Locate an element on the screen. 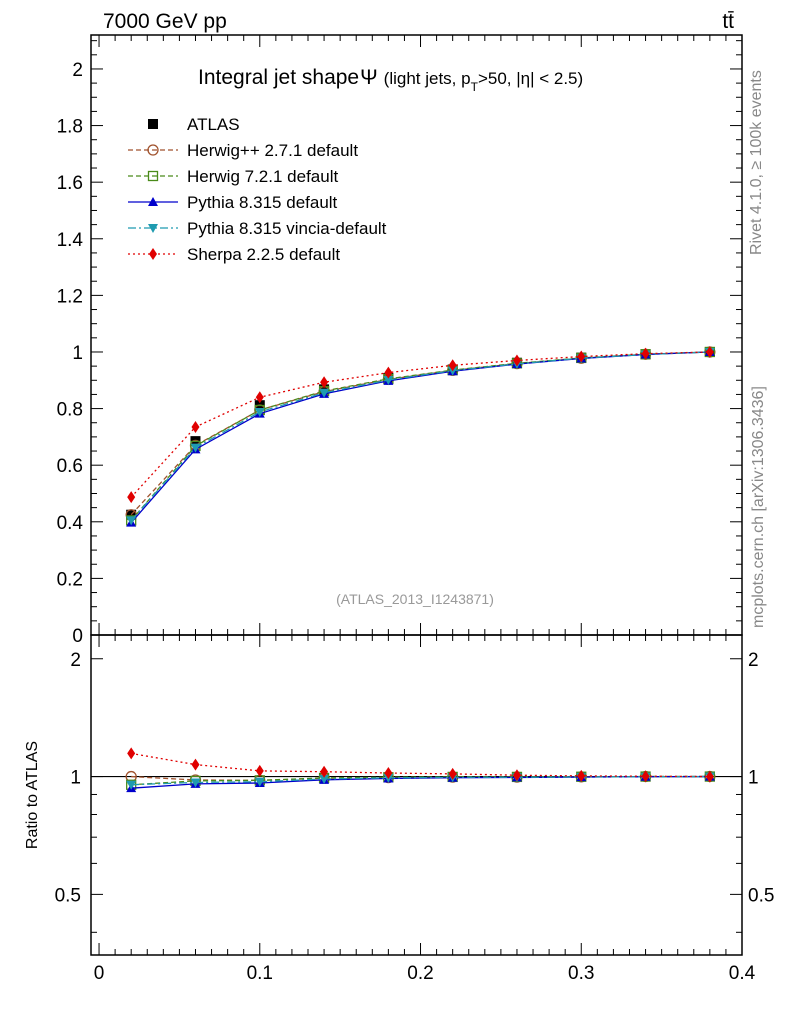 This screenshot has width=786, height=1024. x-tick-label: 0 is located at coordinates (99, 973).